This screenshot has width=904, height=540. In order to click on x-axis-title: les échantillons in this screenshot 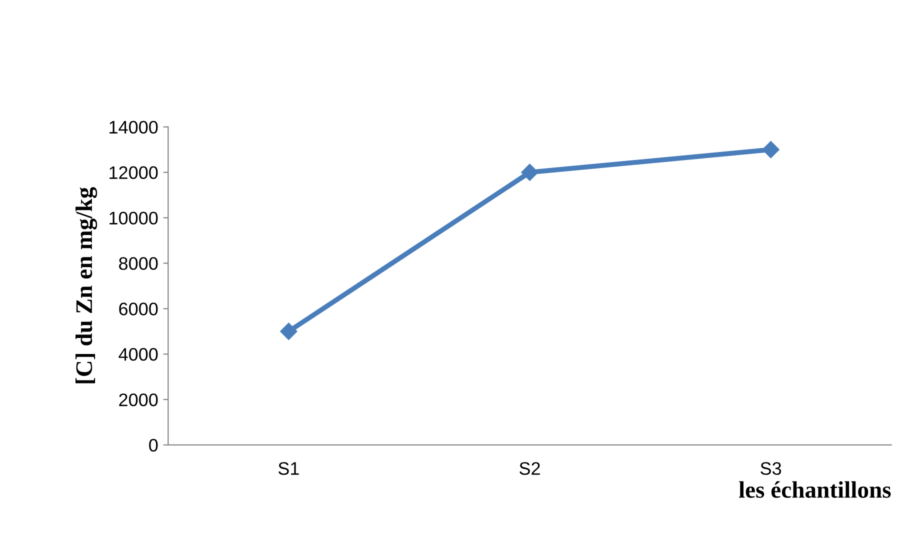, I will do `click(814, 489)`.